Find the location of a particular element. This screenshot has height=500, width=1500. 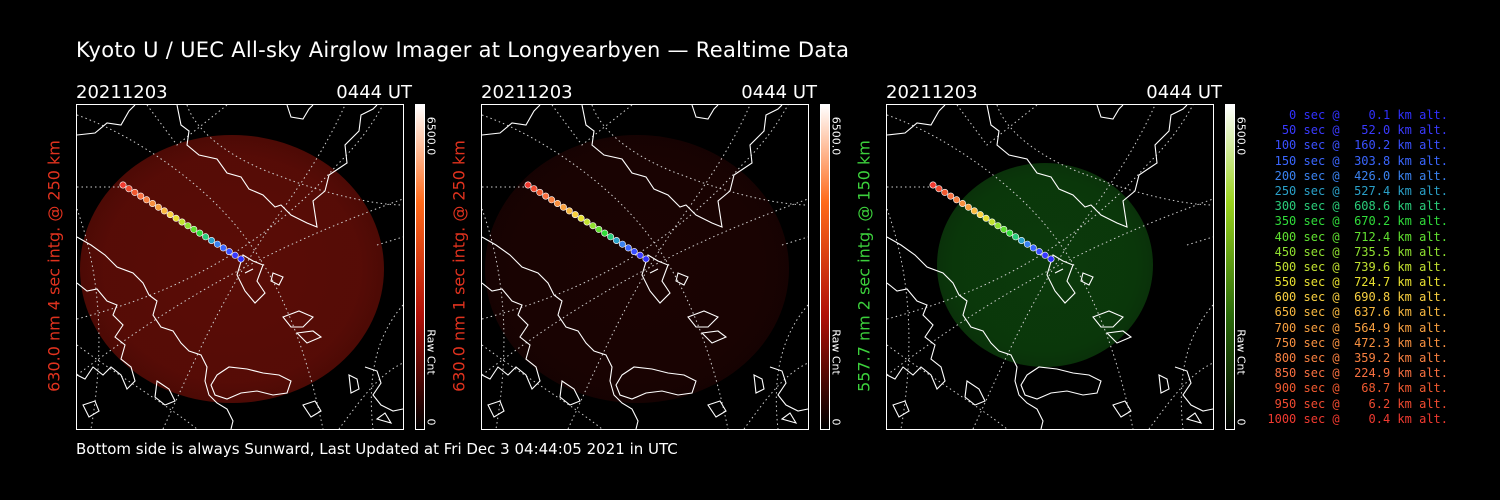

legend-row: 50 sec @ 52.0 km alt. is located at coordinates (1357, 130).